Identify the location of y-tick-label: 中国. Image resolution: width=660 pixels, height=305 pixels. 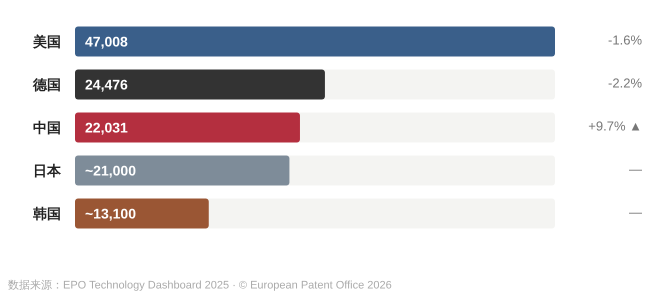
(47, 128).